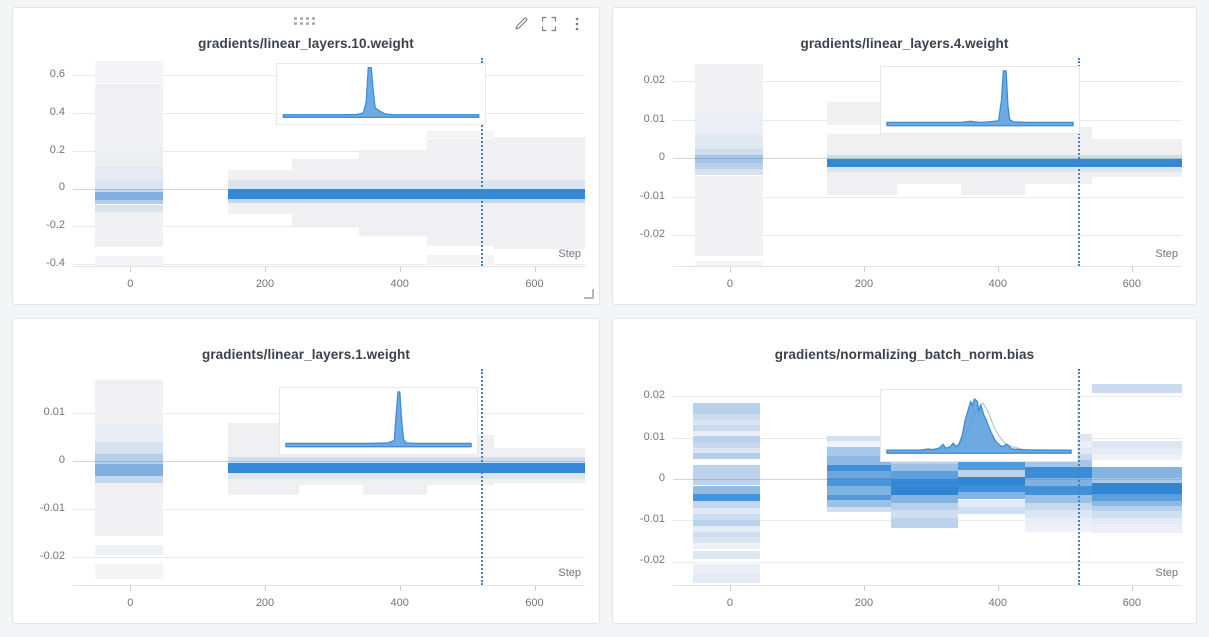 This screenshot has height=637, width=1209. What do you see at coordinates (306, 22) in the screenshot?
I see `drag-handle-icon` at bounding box center [306, 22].